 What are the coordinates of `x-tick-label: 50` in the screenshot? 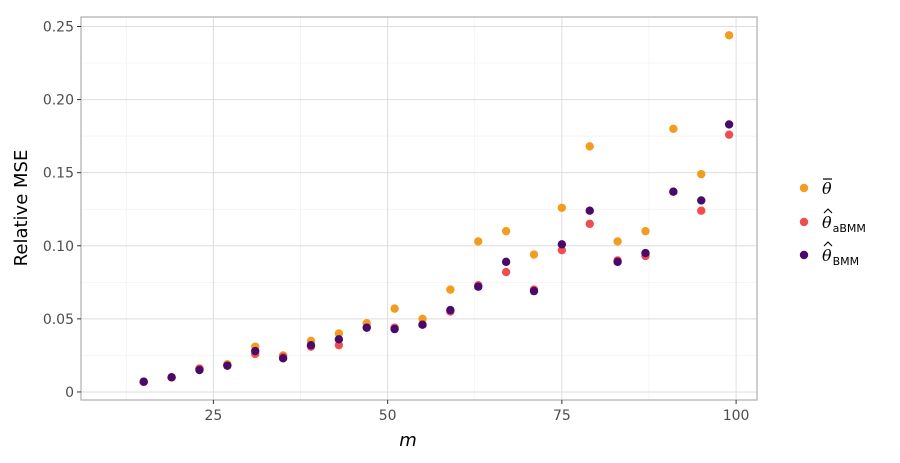 It's located at (388, 416).